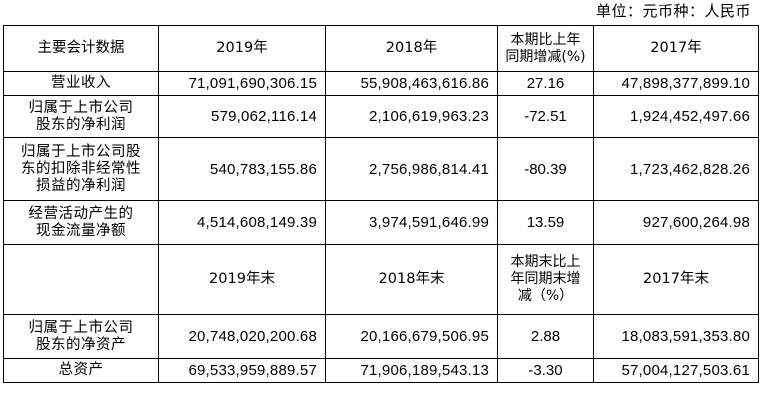 The height and width of the screenshot is (404, 761). Describe the element at coordinates (676, 279) in the screenshot. I see `header2-2017: 2017年末` at that location.